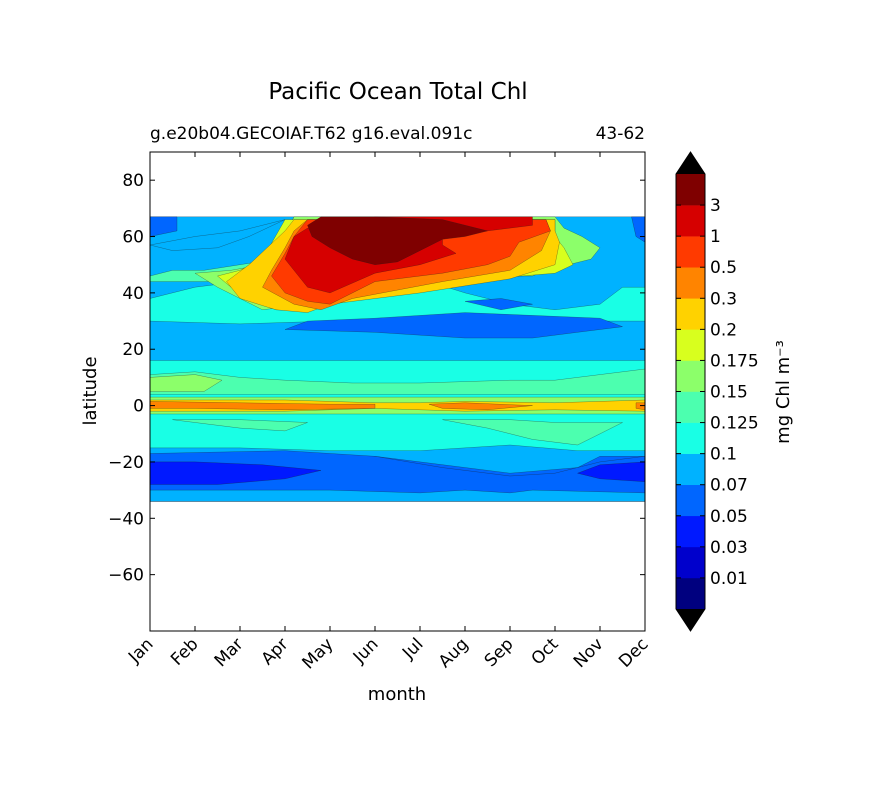 The image size is (876, 788). What do you see at coordinates (318, 653) in the screenshot?
I see `x-tick-label: May` at bounding box center [318, 653].